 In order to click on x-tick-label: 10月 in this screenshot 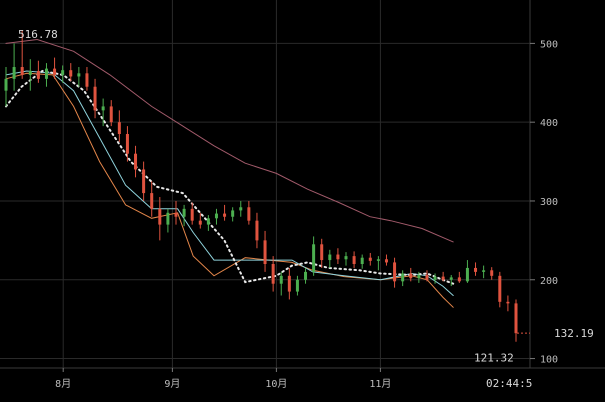, I will do `click(276, 384)`.